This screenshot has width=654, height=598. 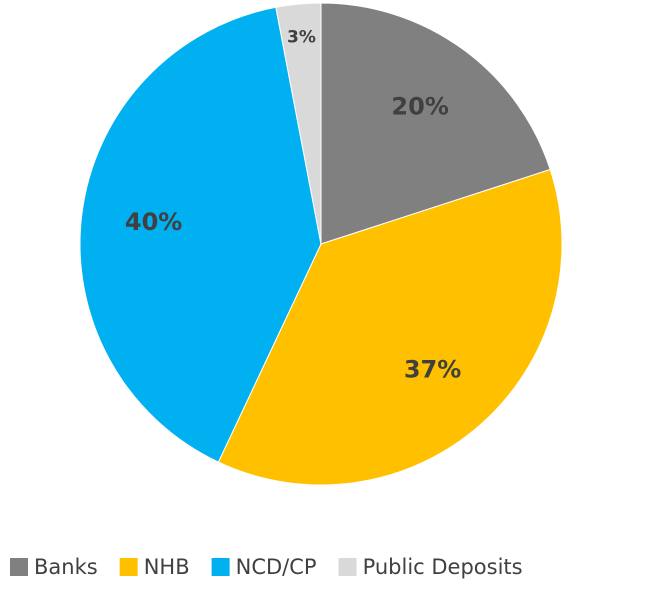 What do you see at coordinates (443, 567) in the screenshot?
I see `legend-label: Public Deposits` at bounding box center [443, 567].